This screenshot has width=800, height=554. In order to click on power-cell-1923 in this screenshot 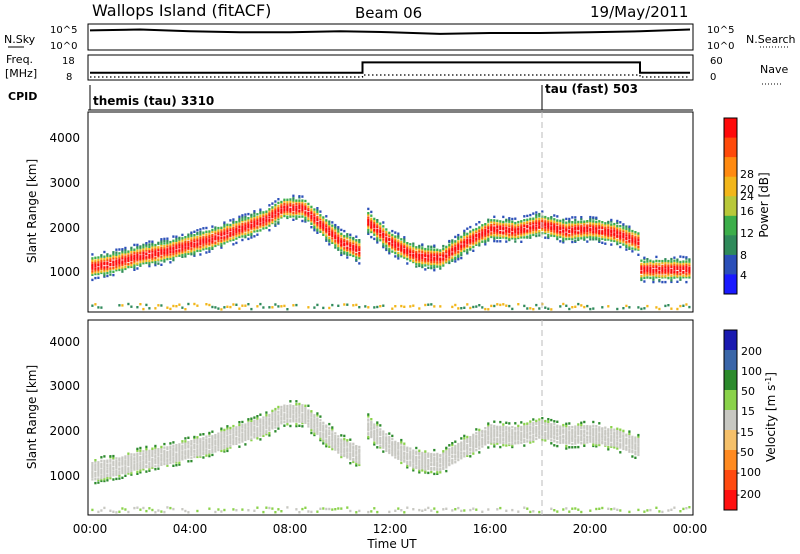, I will do `click(596, 228)`.